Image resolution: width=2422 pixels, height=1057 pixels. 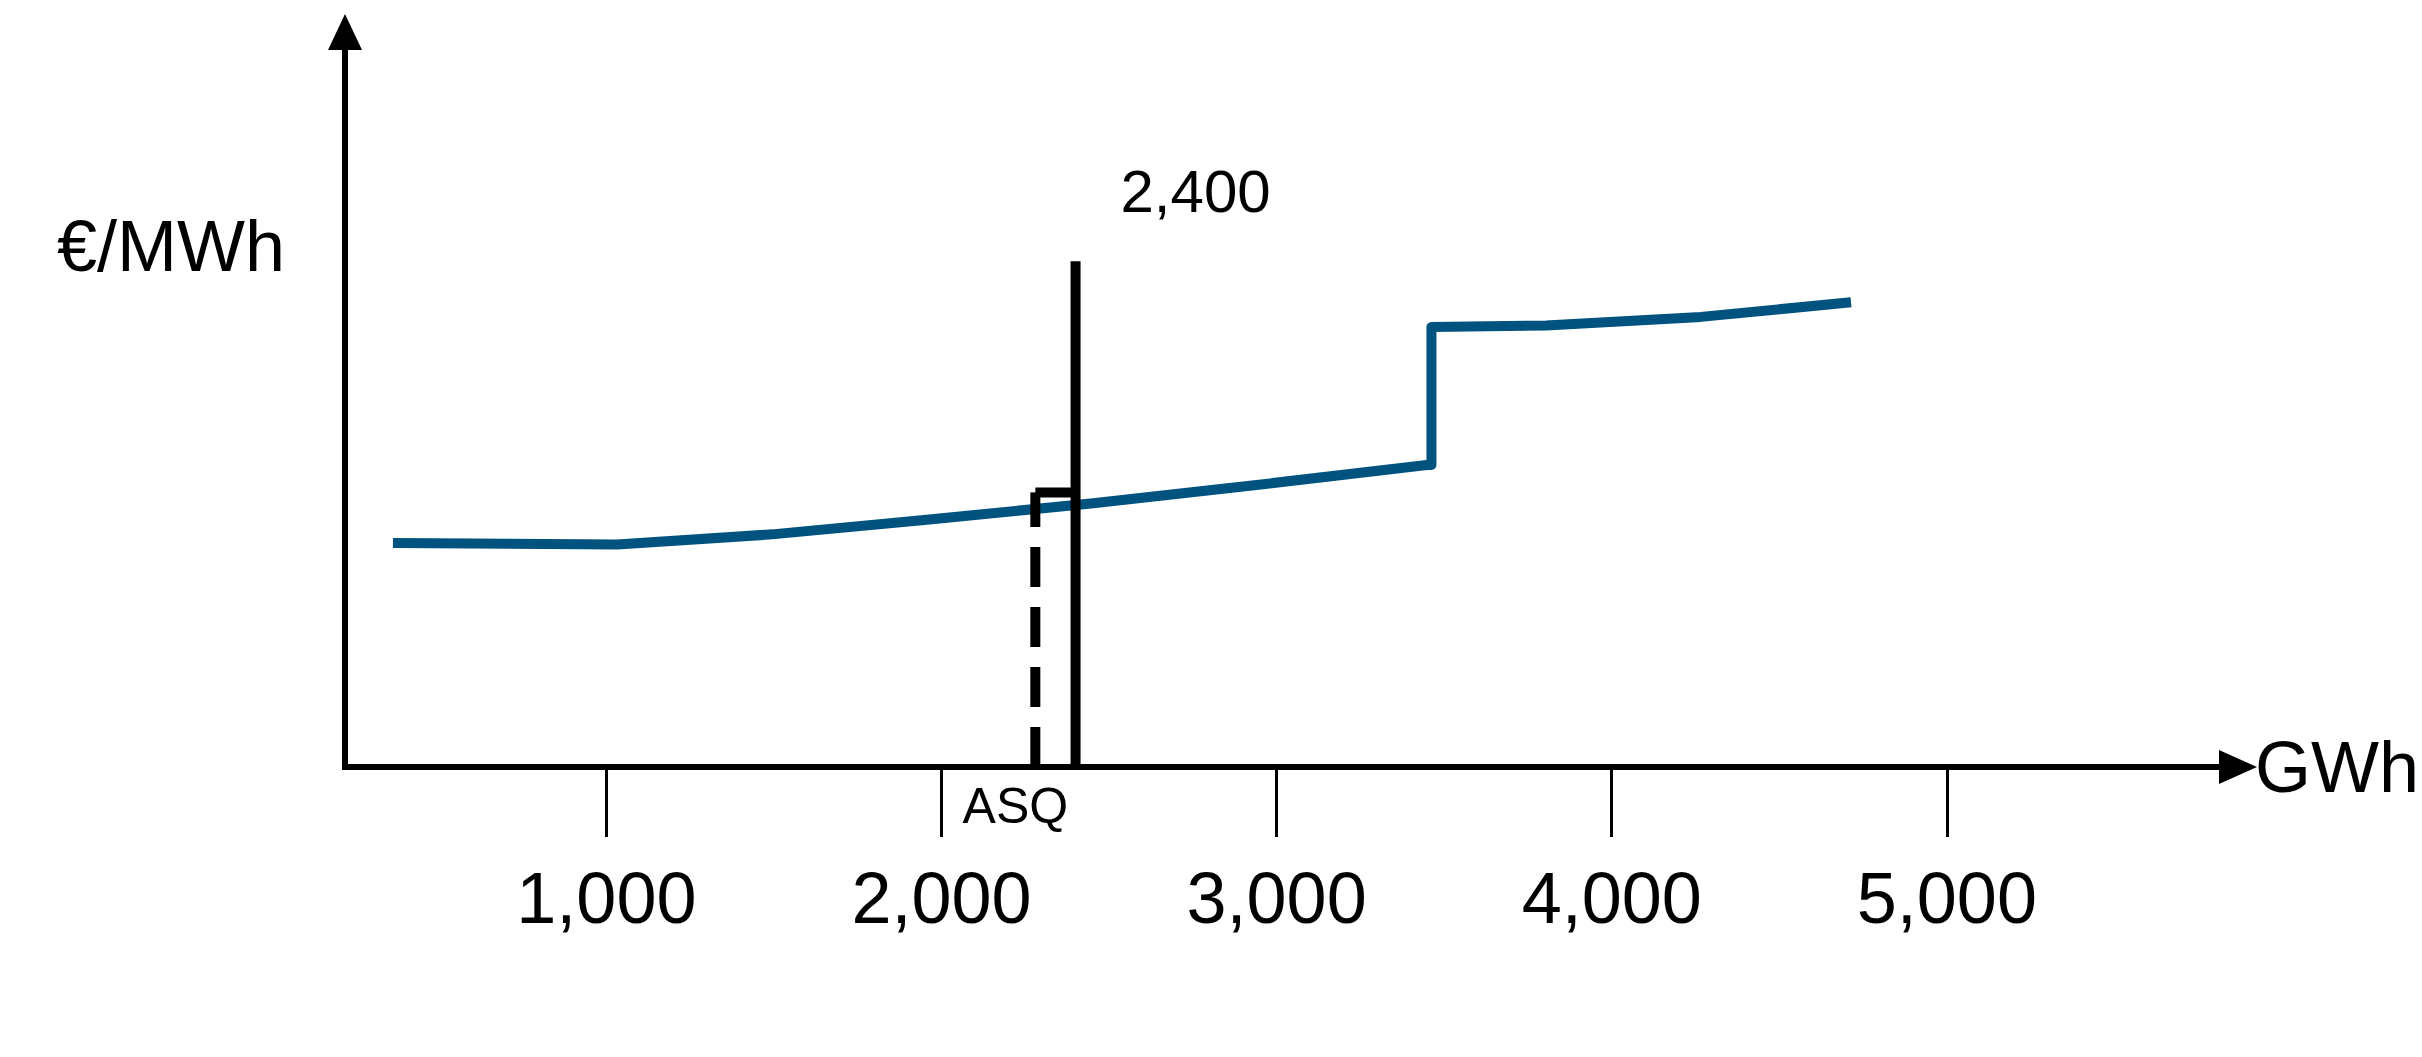 What do you see at coordinates (1015, 806) in the screenshot?
I see `annotation: ASQ` at bounding box center [1015, 806].